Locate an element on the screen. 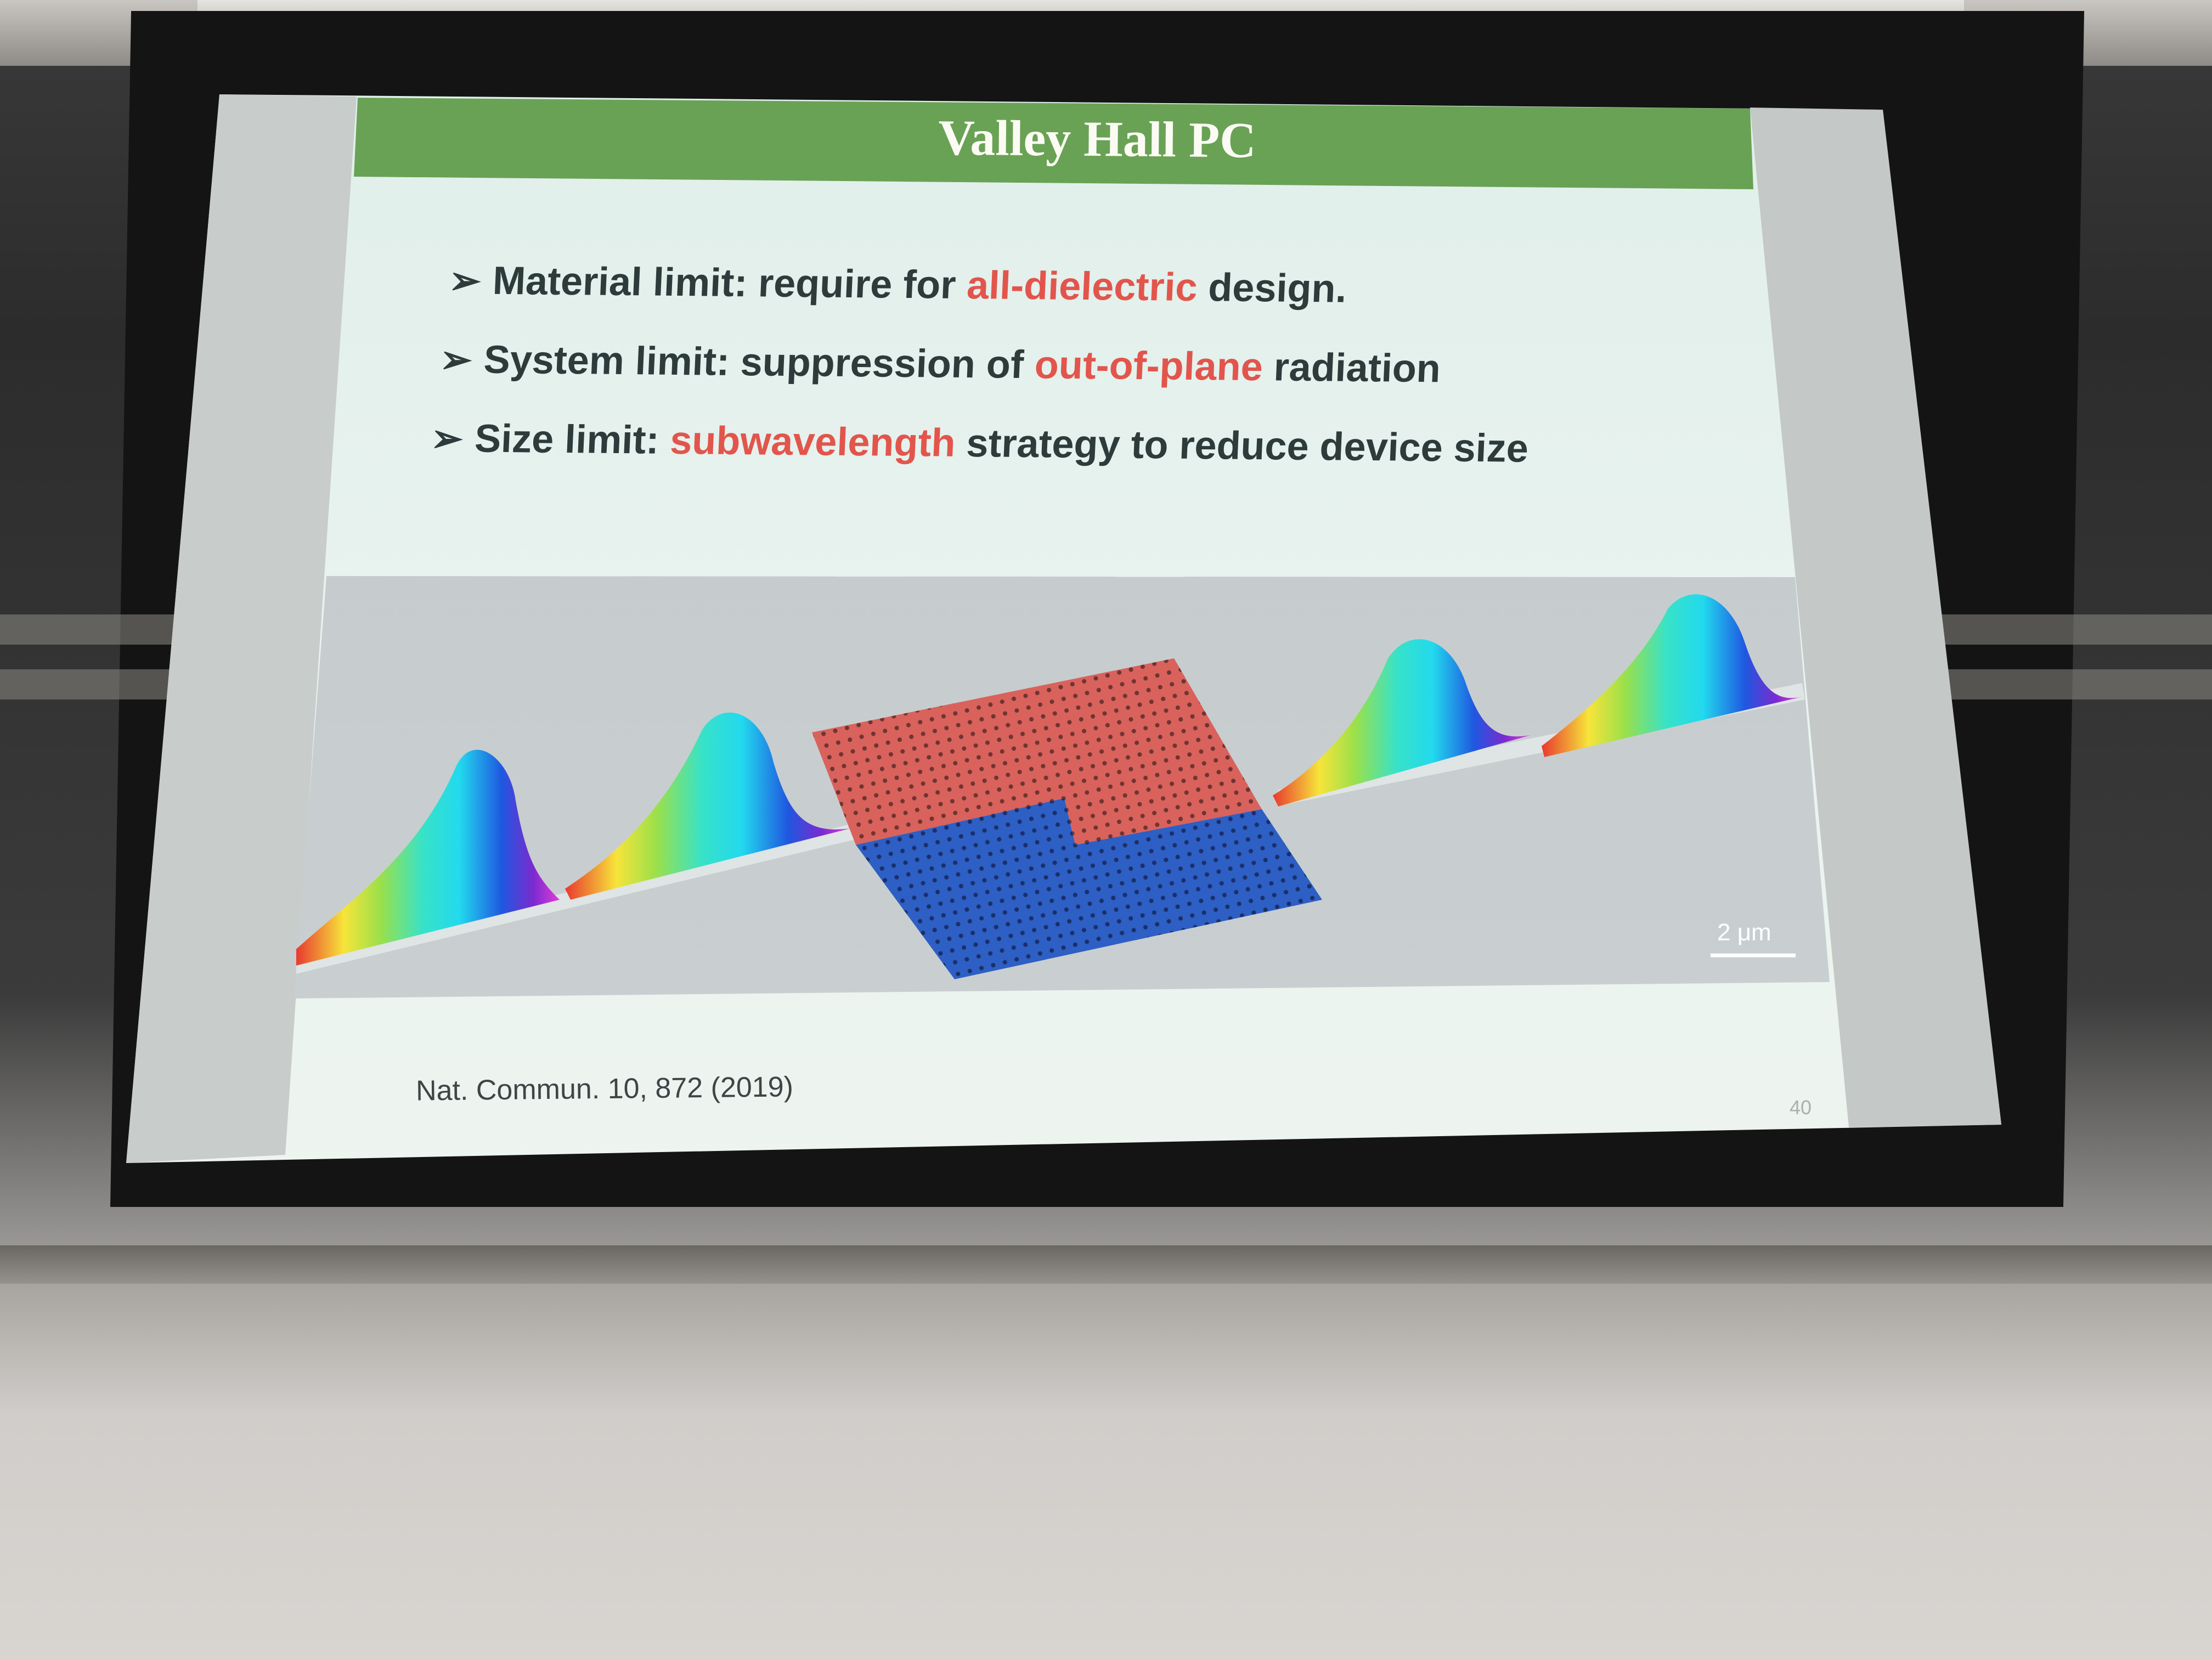  page-number: 40 is located at coordinates (1801, 1108).